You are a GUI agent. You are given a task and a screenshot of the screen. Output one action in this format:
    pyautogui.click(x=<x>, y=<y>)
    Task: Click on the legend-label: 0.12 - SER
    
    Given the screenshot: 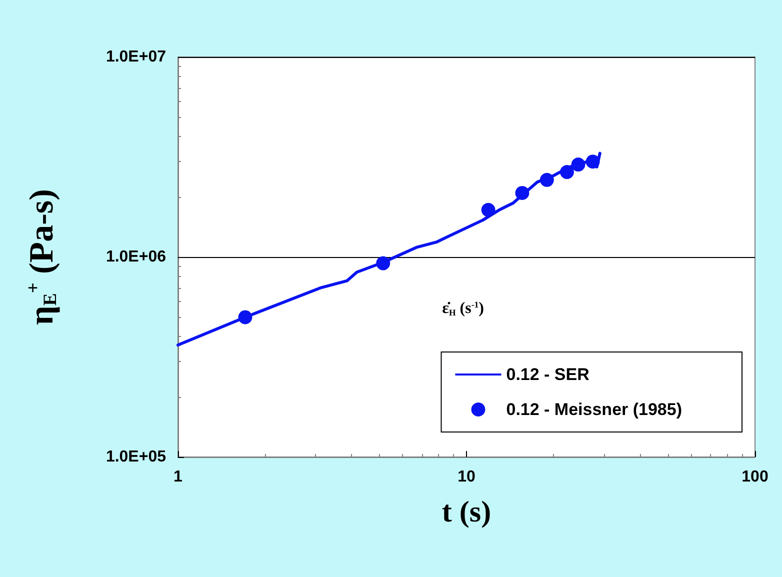 What is the action you would take?
    pyautogui.click(x=548, y=374)
    